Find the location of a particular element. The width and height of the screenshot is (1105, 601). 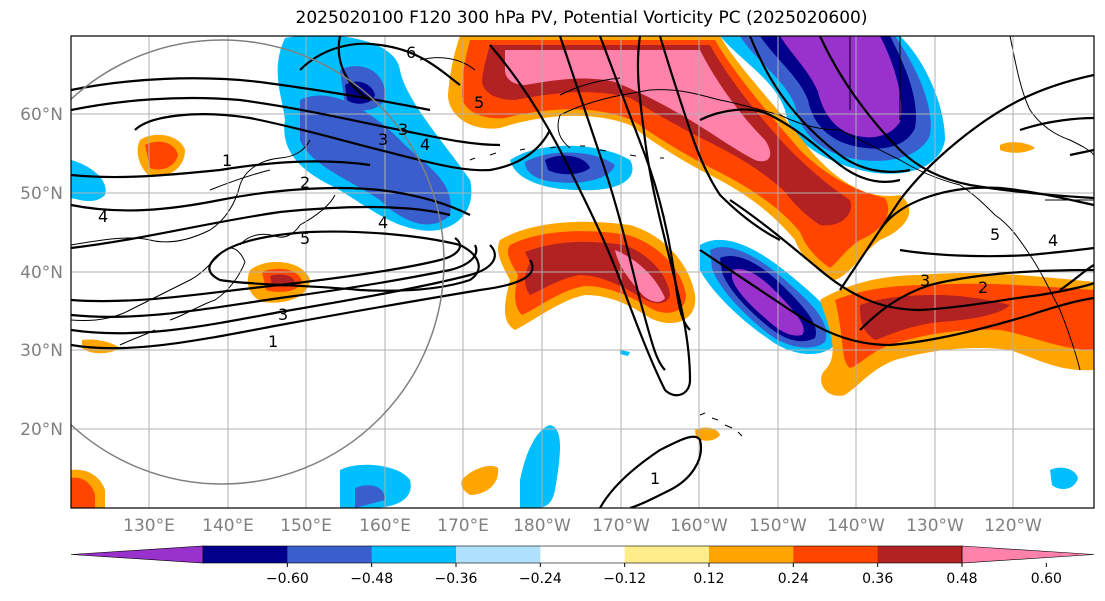

lat-label: 50°N is located at coordinates (41, 194).